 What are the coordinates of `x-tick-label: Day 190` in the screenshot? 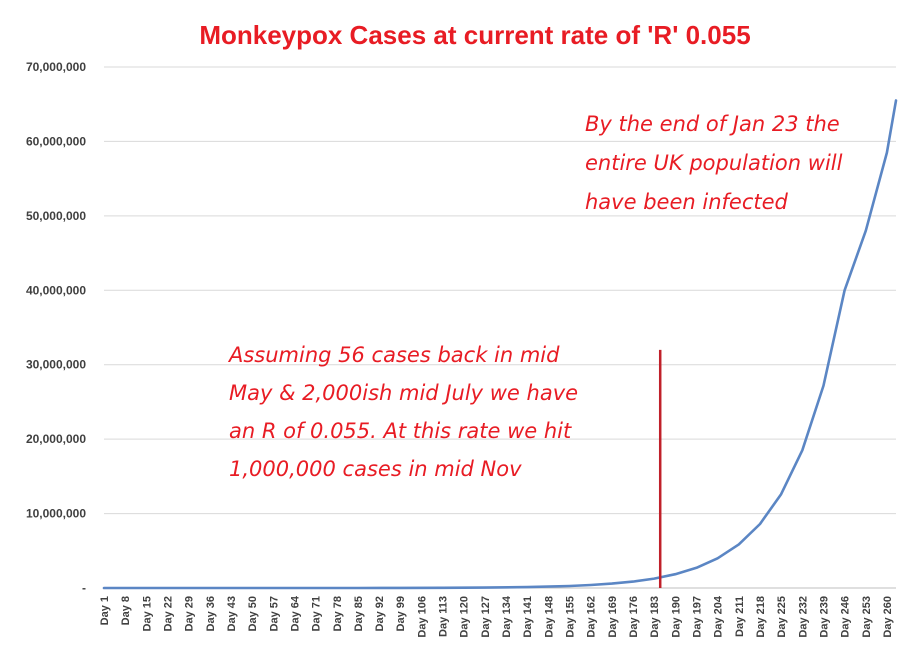 It's located at (676, 617).